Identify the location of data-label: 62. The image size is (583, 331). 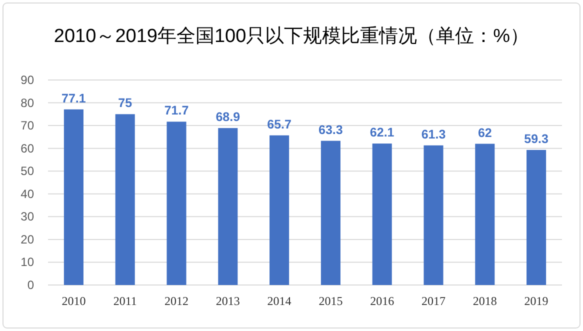
(485, 133).